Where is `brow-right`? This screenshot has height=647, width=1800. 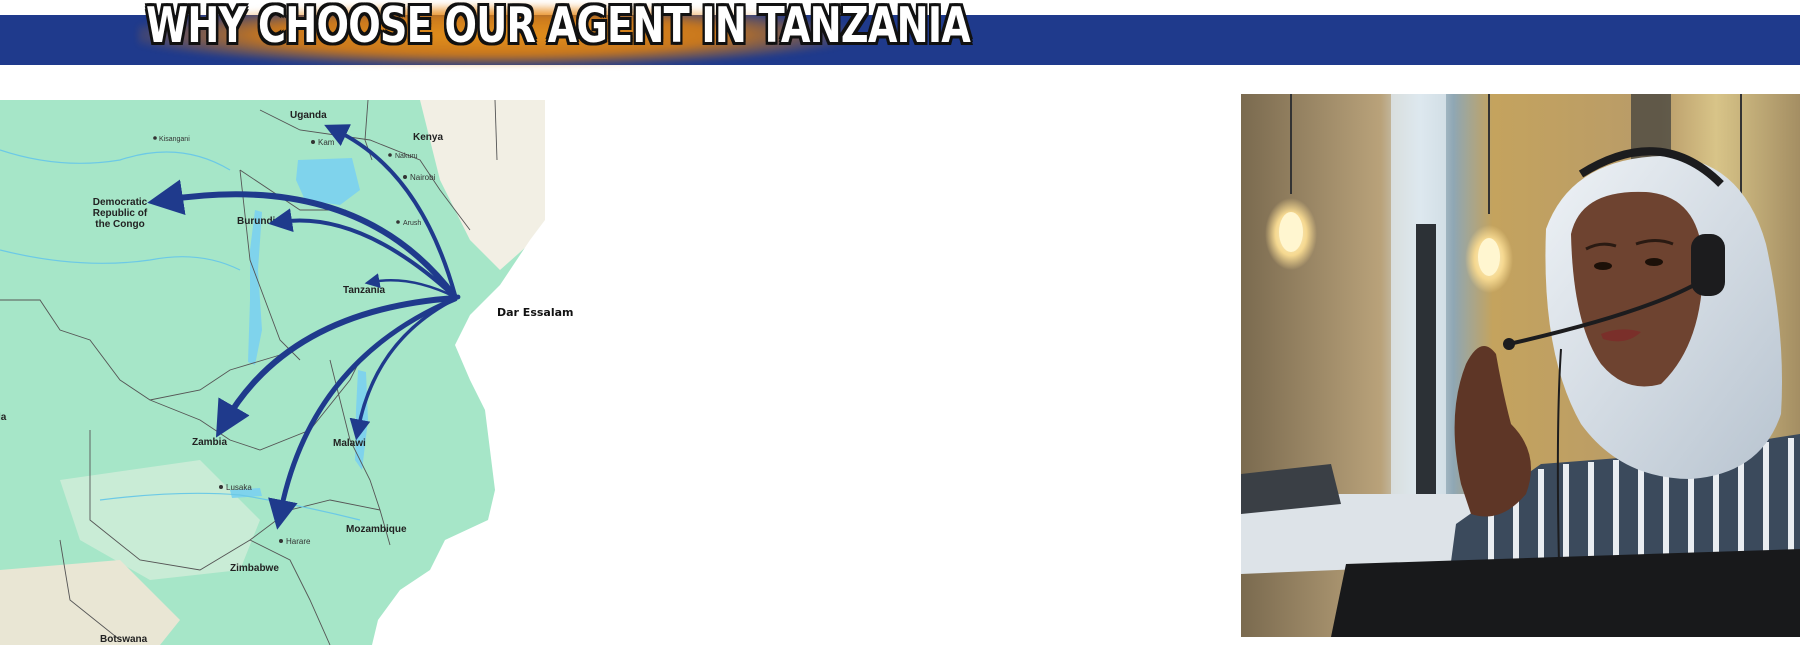
brow-right is located at coordinates (1654, 242).